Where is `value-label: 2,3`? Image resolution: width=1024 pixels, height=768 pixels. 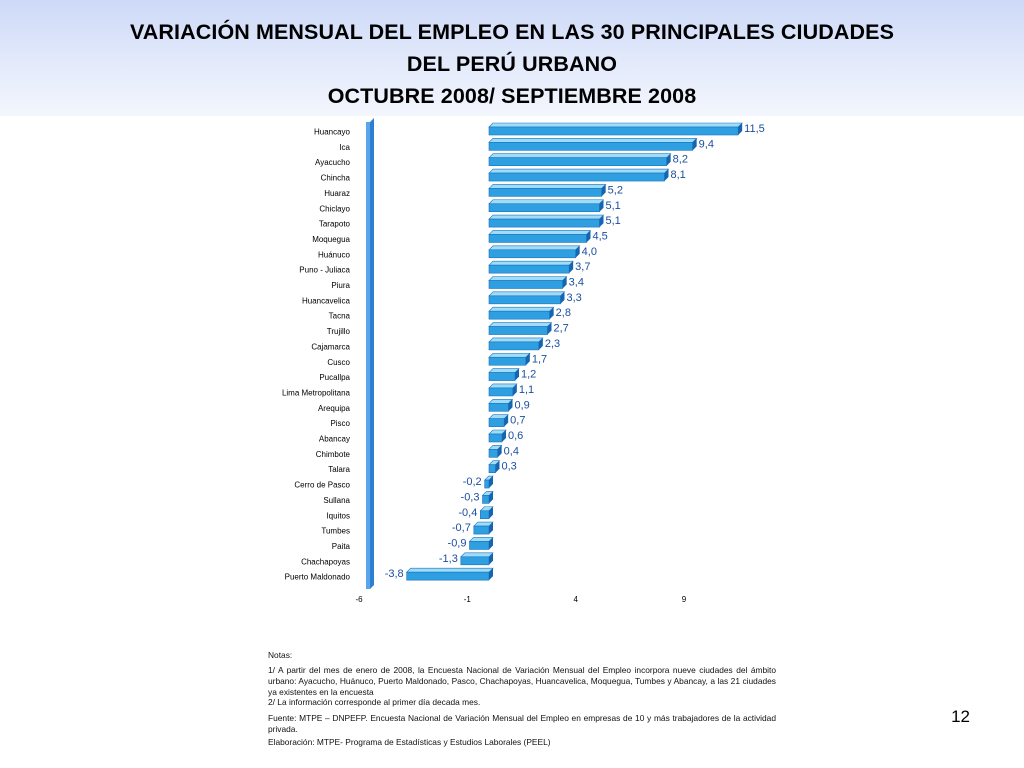
value-label: 2,3 is located at coordinates (552, 344).